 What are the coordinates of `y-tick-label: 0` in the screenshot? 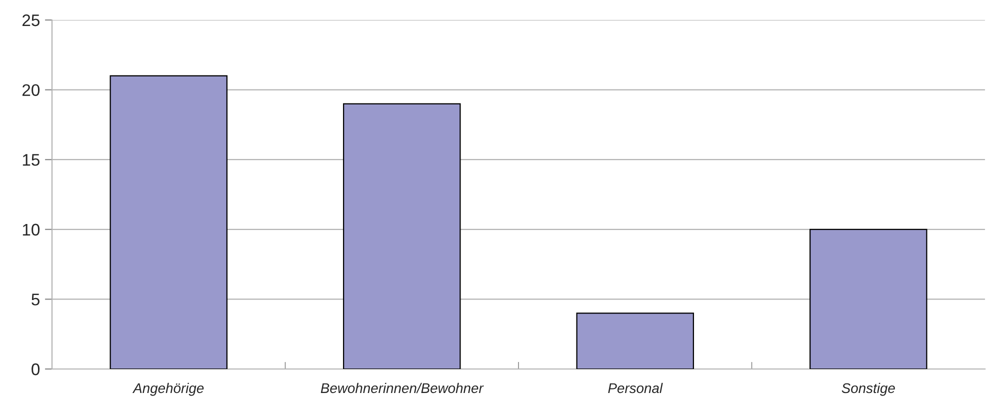 It's located at (36, 369).